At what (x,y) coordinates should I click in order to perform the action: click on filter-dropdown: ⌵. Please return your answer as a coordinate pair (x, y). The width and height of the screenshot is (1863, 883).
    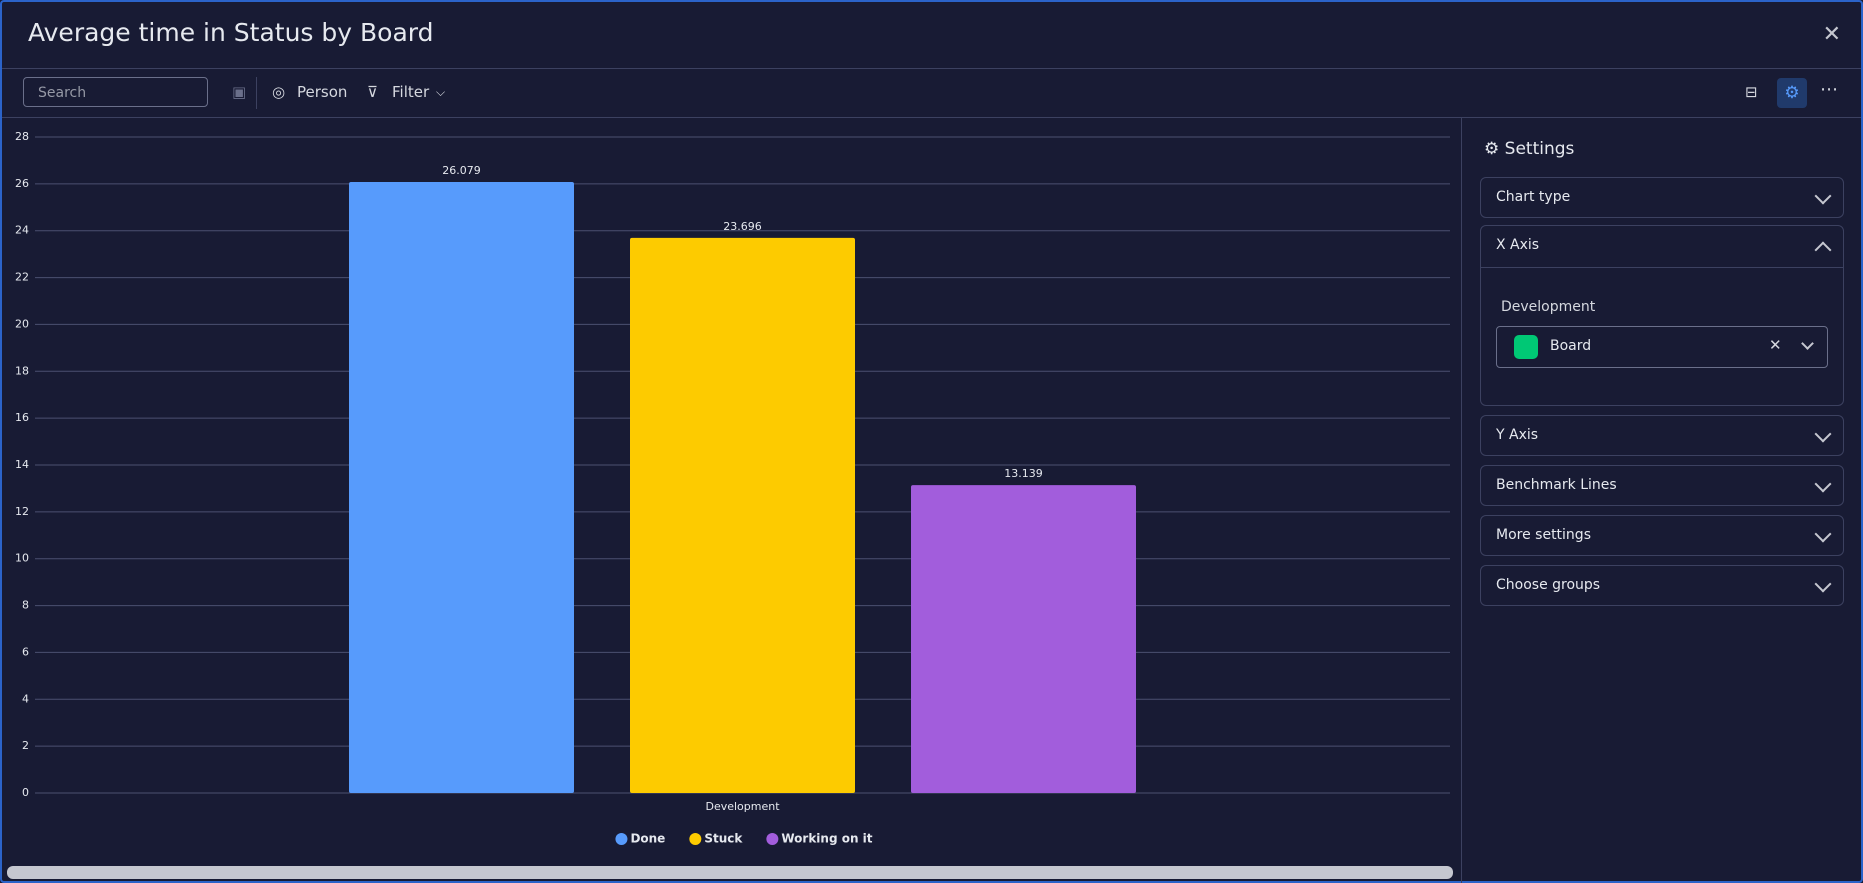
    Looking at the image, I should click on (441, 92).